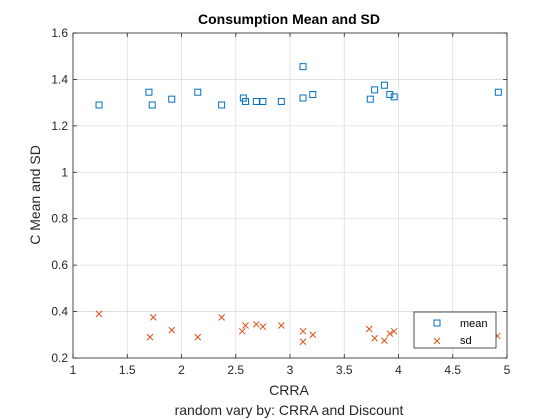 This screenshot has height=420, width=560. What do you see at coordinates (466, 341) in the screenshot?
I see `legend-sd-label: sd` at bounding box center [466, 341].